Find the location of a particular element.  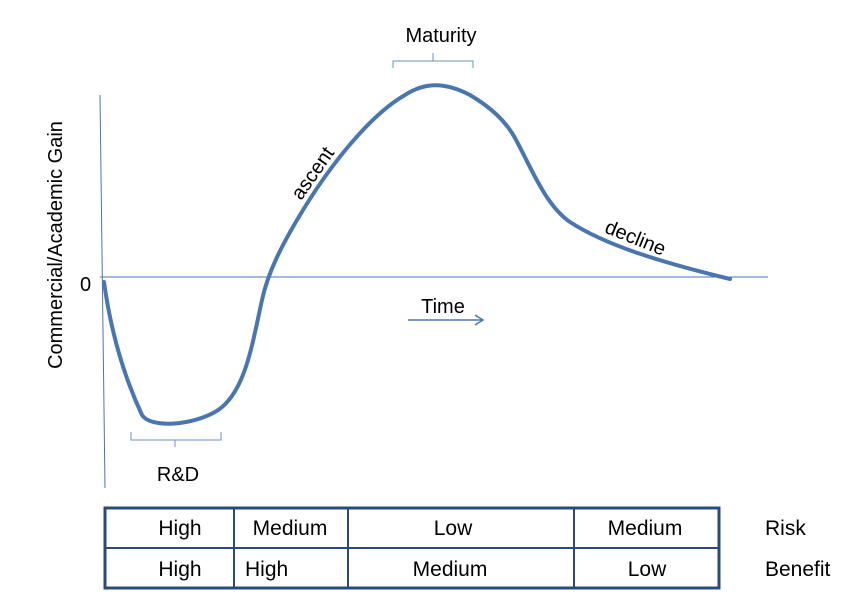

benefit-row-label: Benefit is located at coordinates (798, 569).